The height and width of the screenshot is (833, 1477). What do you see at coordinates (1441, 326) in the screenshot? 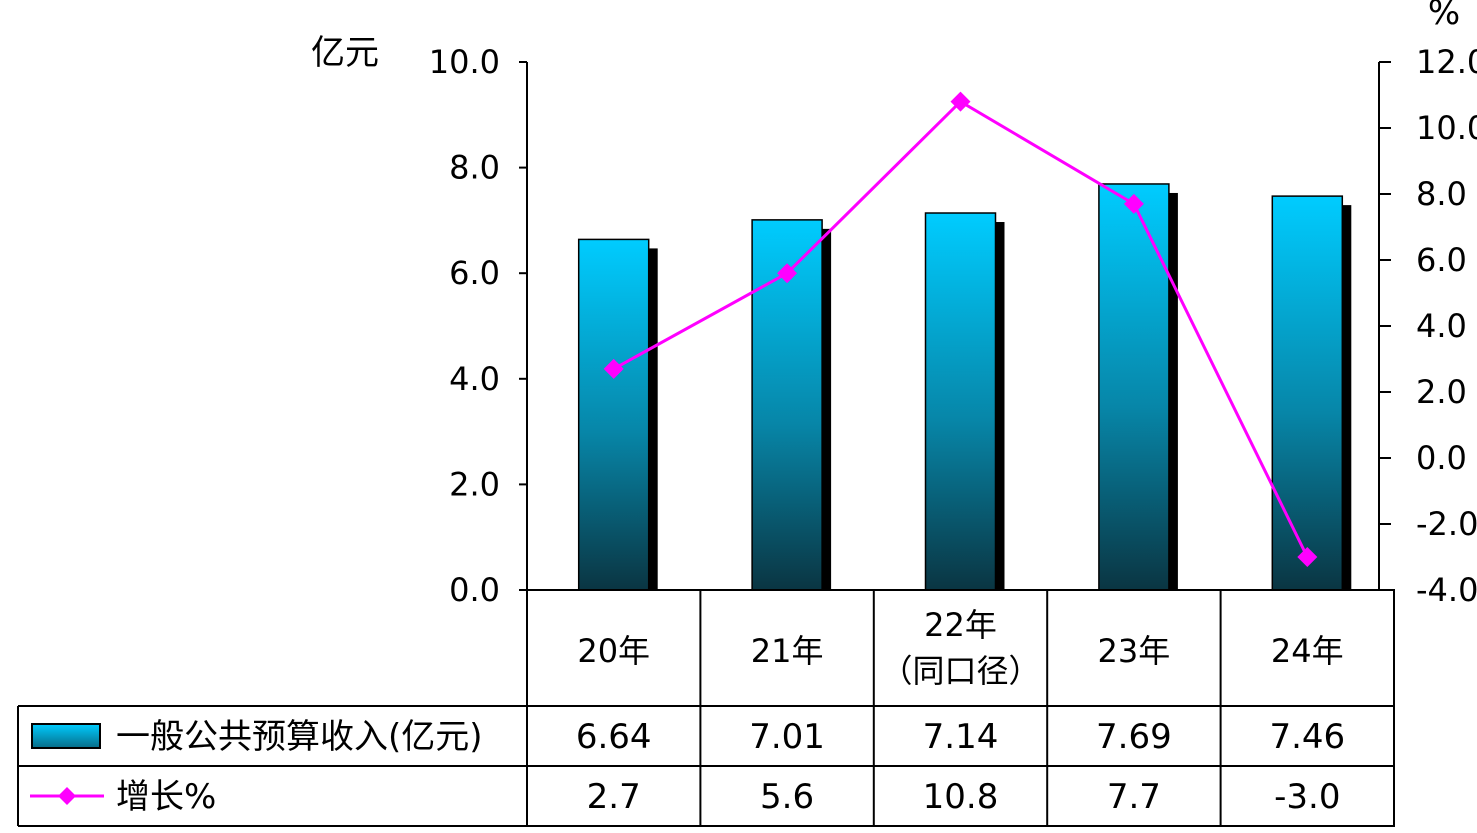
I see `right-tick-label: 4.0` at bounding box center [1441, 326].